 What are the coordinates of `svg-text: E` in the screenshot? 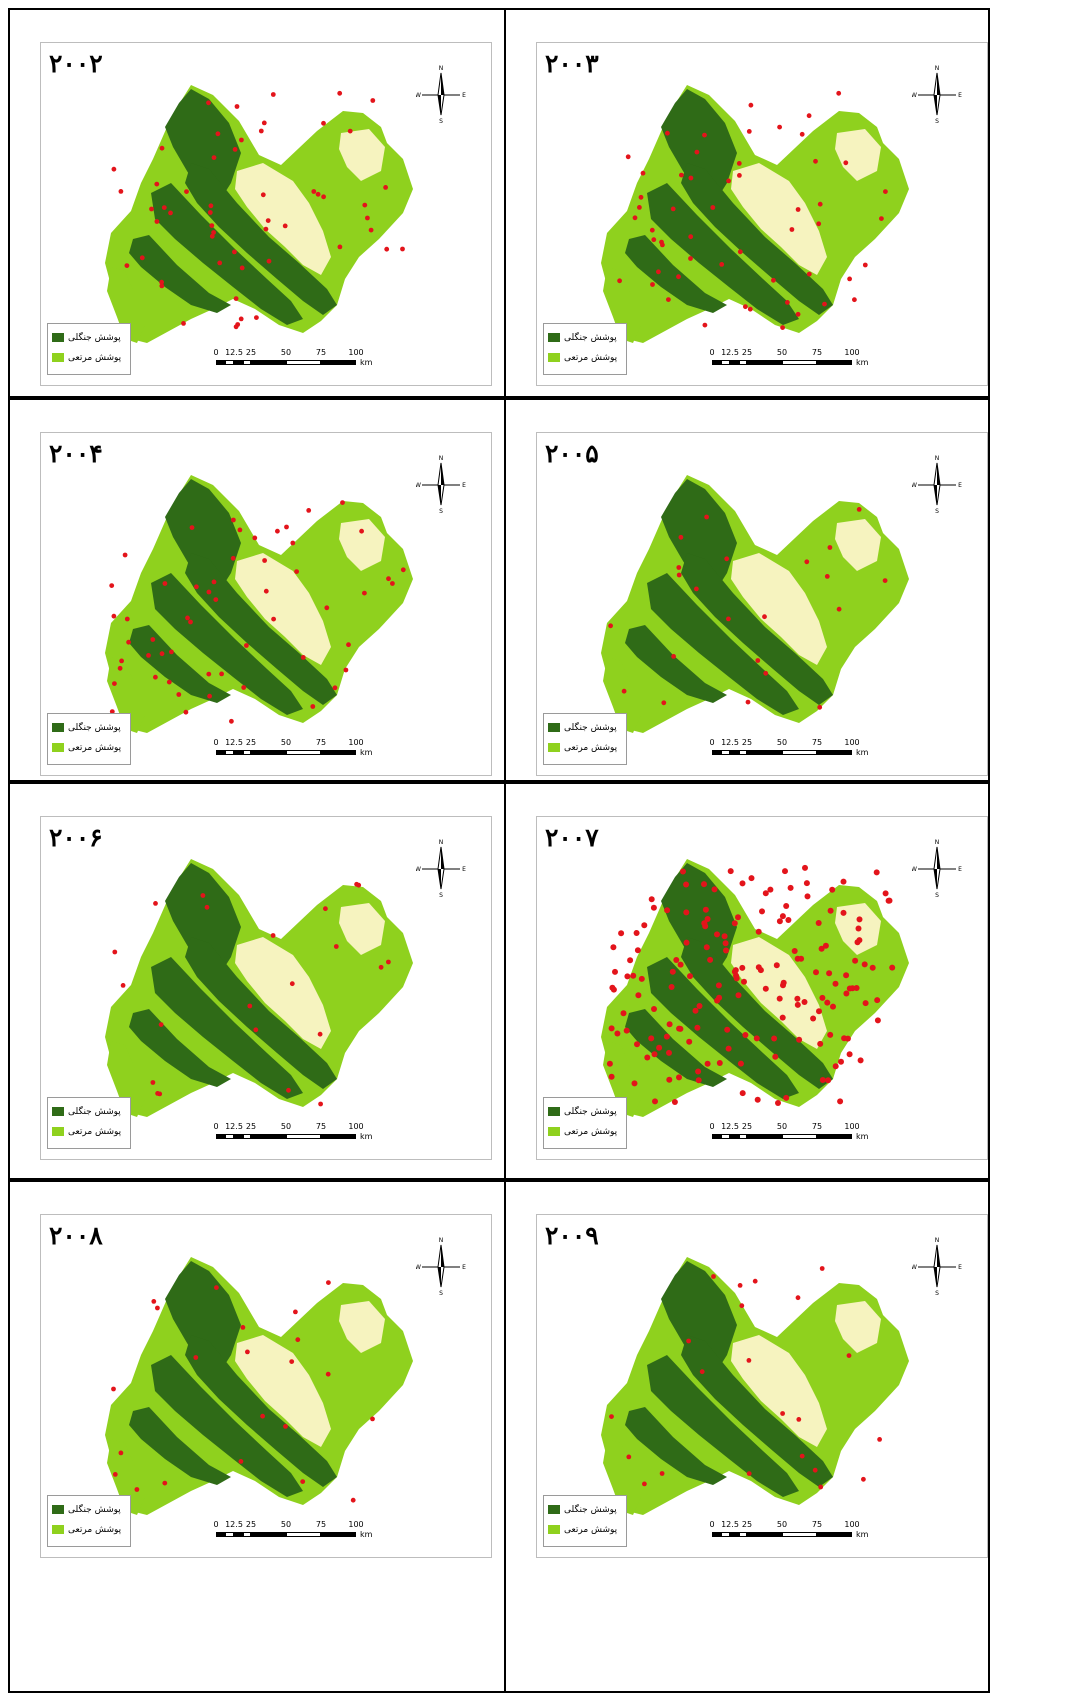 It's located at (464, 1267).